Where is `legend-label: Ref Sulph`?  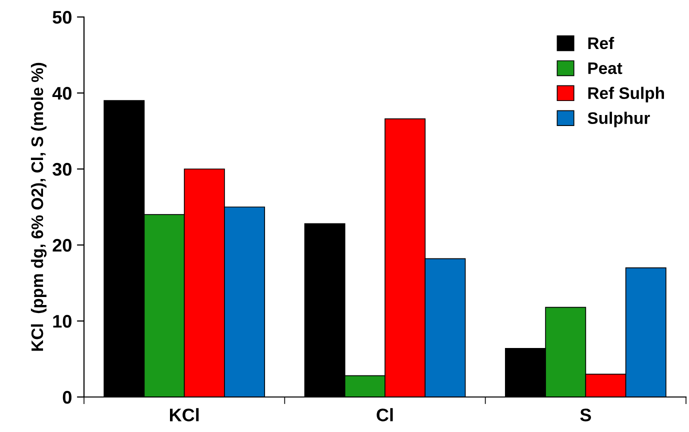
legend-label: Ref Sulph is located at coordinates (626, 94).